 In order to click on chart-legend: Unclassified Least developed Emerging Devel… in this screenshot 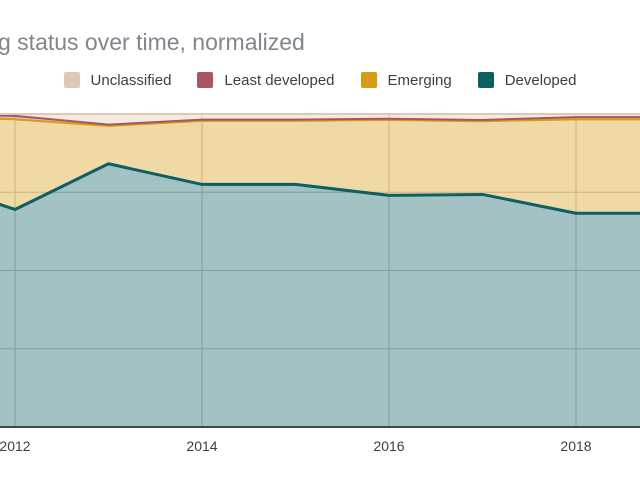, I will do `click(320, 80)`.